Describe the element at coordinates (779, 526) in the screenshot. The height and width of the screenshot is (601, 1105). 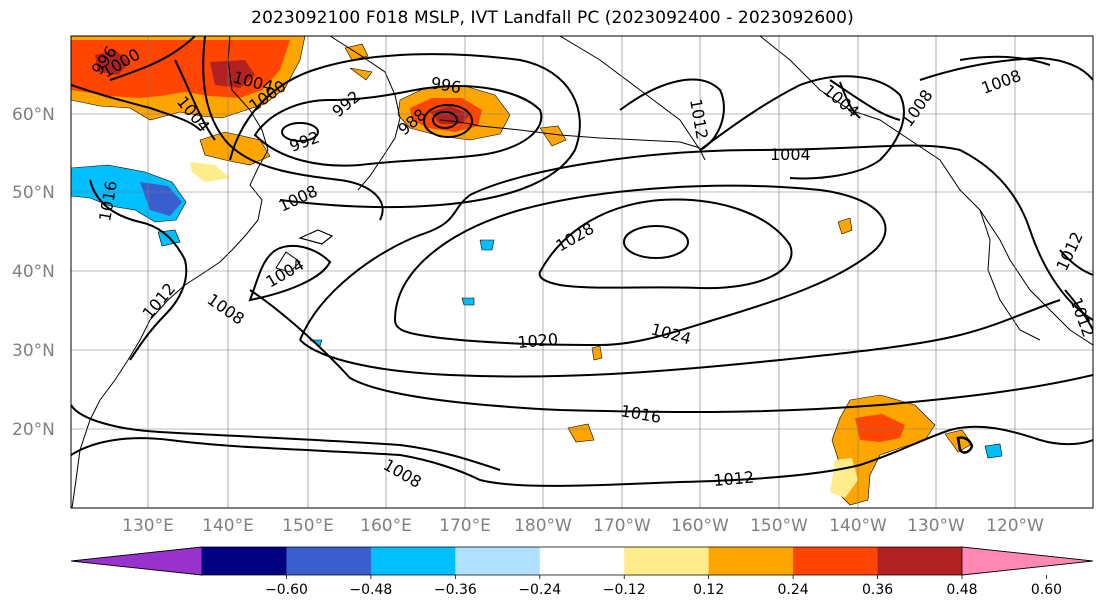
I see `longitude-label: 150°W` at that location.